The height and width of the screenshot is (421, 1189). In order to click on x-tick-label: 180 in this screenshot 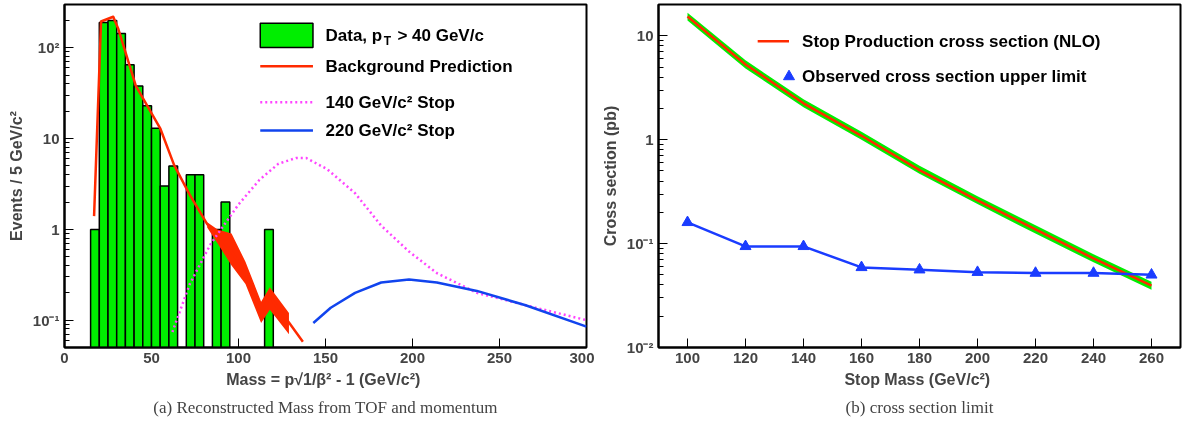, I will do `click(919, 357)`.